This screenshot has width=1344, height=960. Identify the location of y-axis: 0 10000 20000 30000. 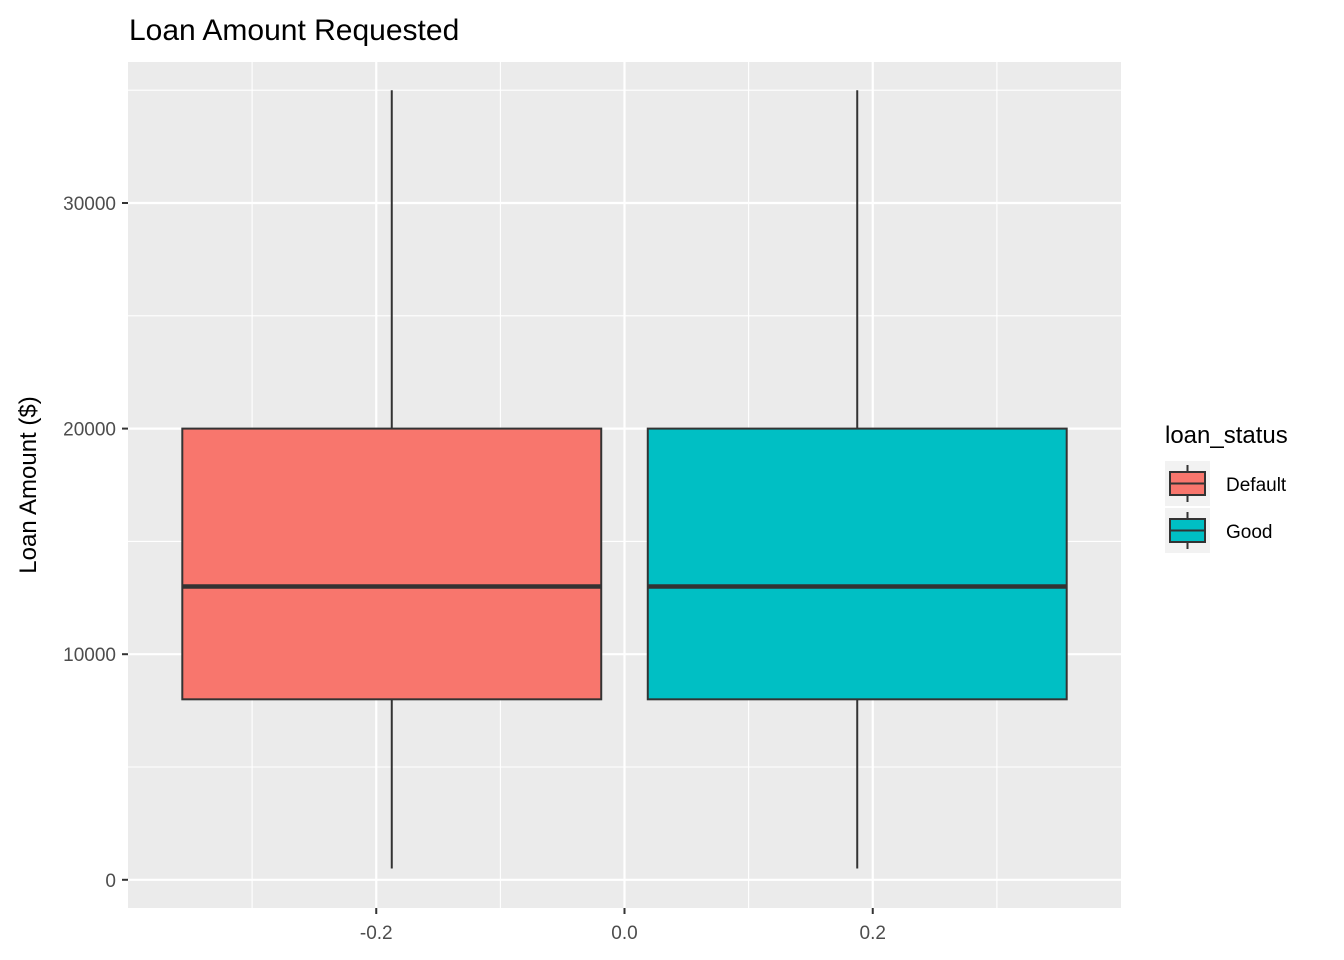
(95, 543).